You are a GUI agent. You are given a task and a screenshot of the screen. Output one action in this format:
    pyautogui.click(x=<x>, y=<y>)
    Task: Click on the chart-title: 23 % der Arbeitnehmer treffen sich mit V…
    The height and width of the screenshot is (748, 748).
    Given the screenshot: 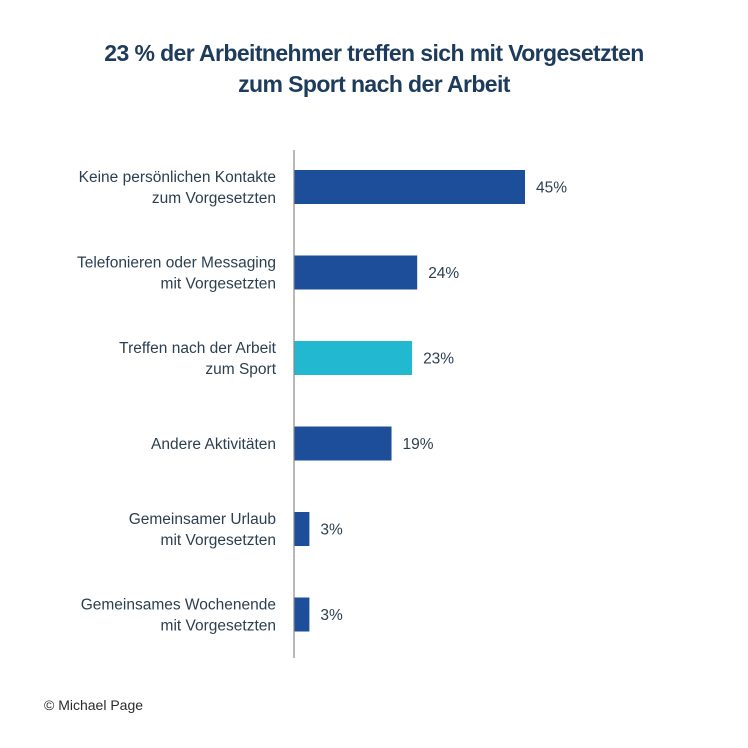 What is the action you would take?
    pyautogui.click(x=374, y=69)
    